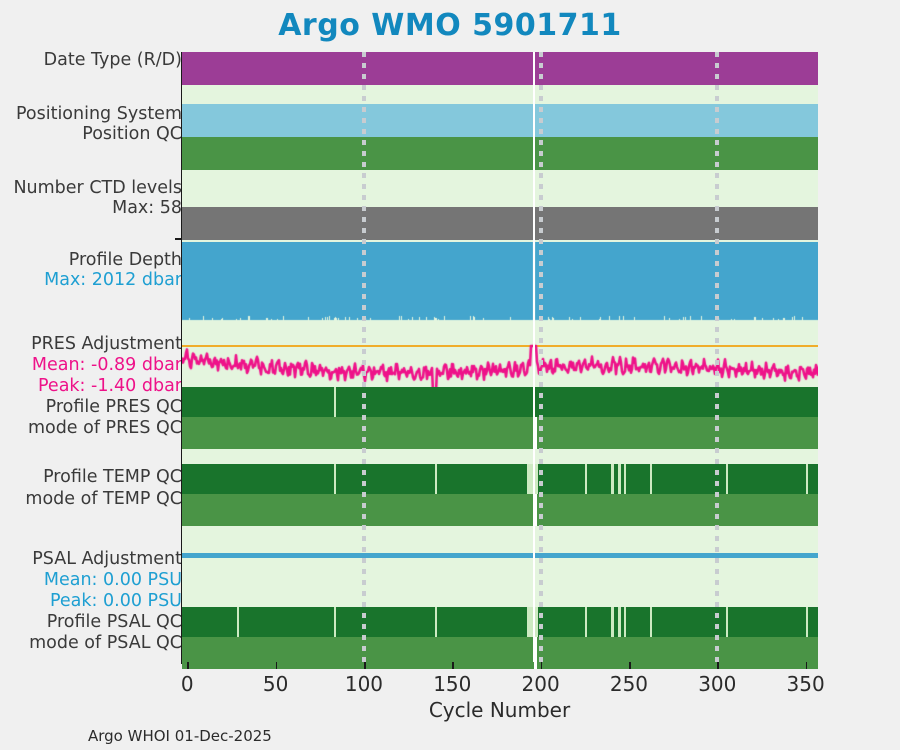 This screenshot has width=900, height=750. I want to click on x-tick-label-350: 350, so click(805, 684).